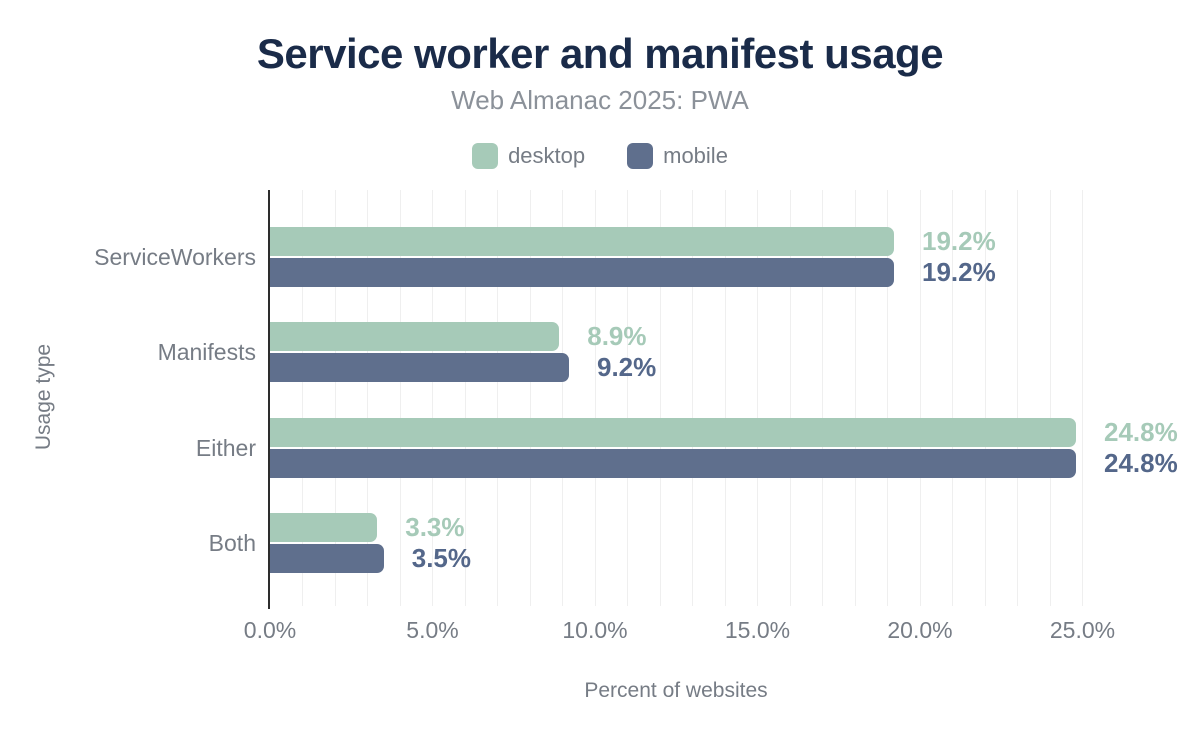 The width and height of the screenshot is (1200, 742). Describe the element at coordinates (676, 690) in the screenshot. I see `x-axis-title: Percent of websites` at that location.